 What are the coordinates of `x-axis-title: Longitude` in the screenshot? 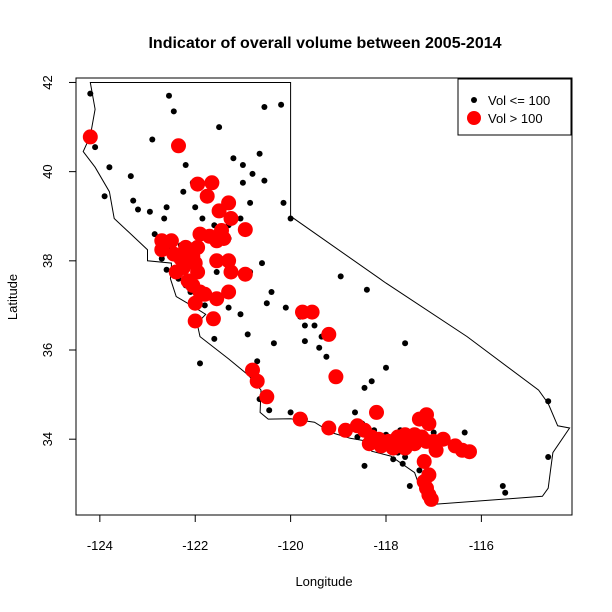 It's located at (323, 581).